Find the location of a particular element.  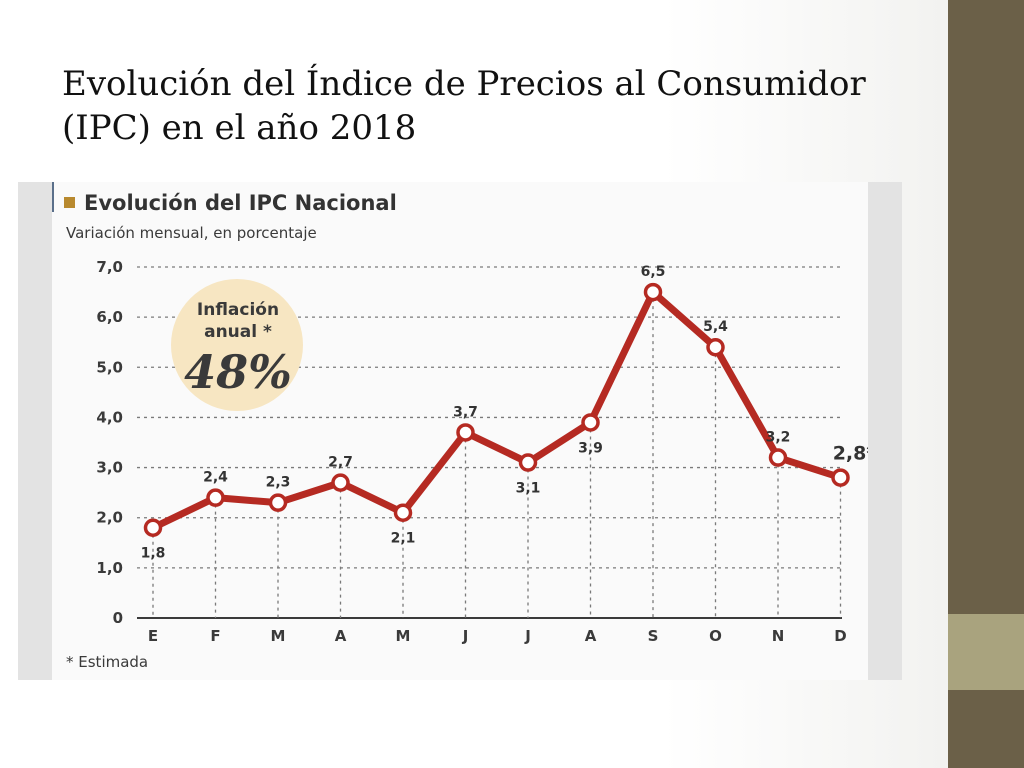

x-tick-label: O is located at coordinates (715, 636).